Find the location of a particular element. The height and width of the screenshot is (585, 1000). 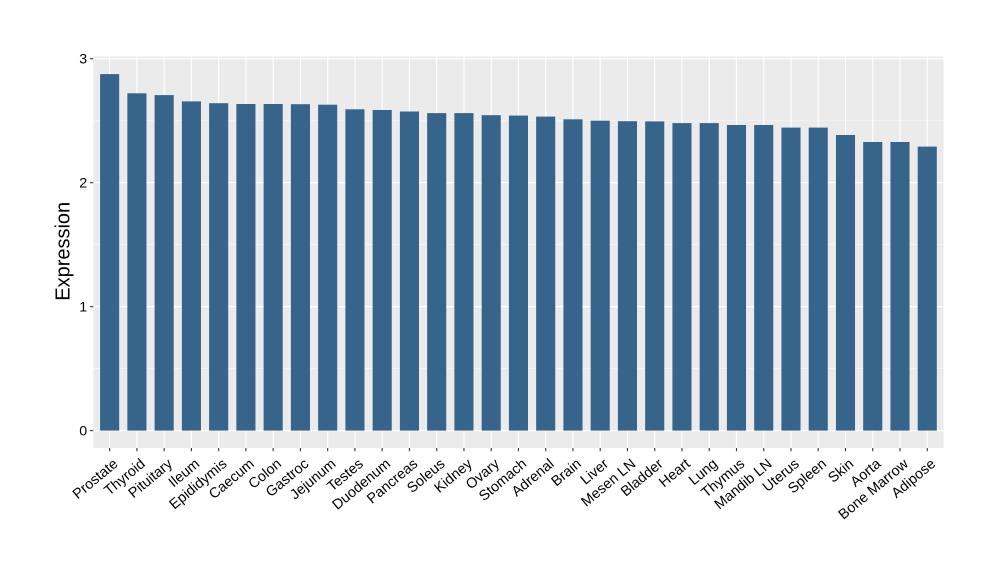

svg-text: 2 is located at coordinates (83, 183).